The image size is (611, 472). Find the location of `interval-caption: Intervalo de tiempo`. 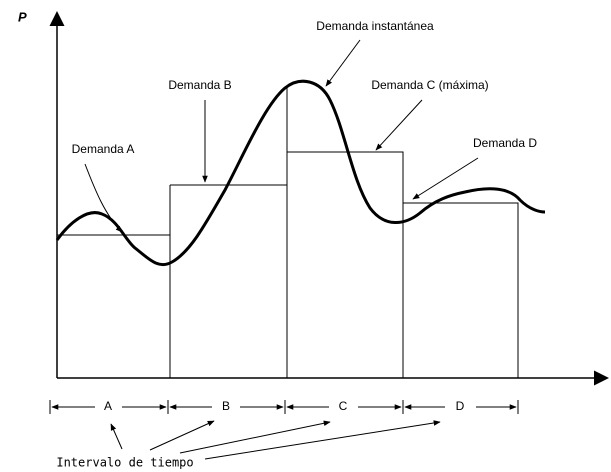

interval-caption: Intervalo de tiempo is located at coordinates (124, 463).